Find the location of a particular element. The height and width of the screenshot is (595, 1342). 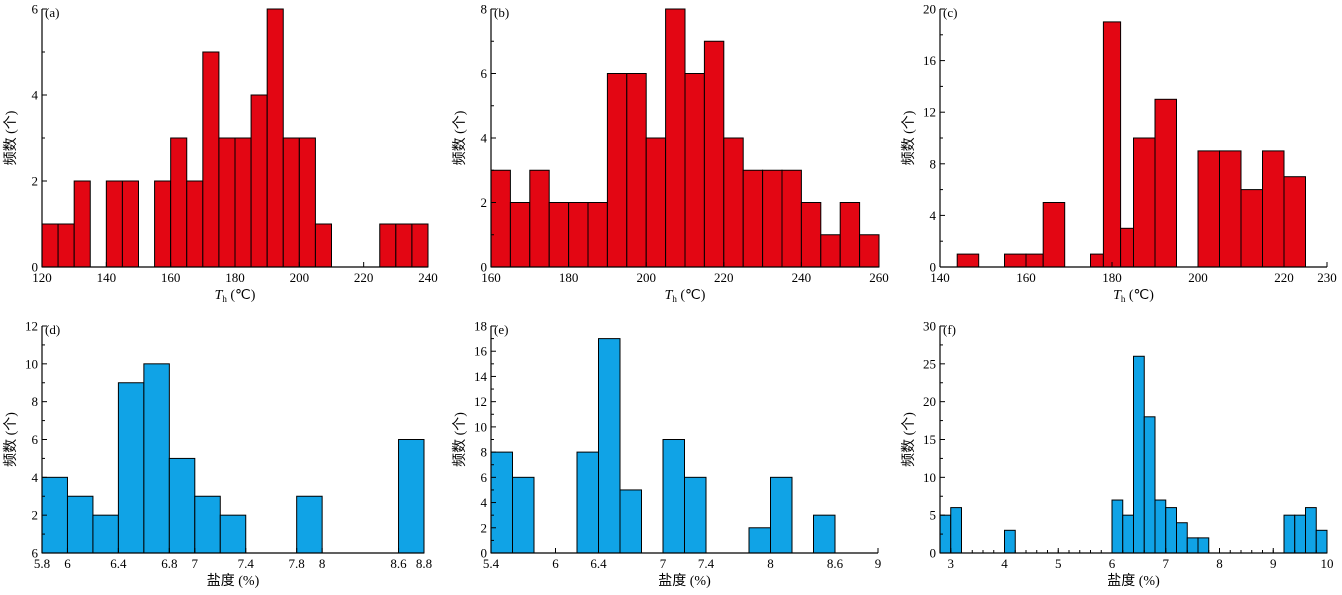

y-tick-label-e: 10 is located at coordinates (480, 426).